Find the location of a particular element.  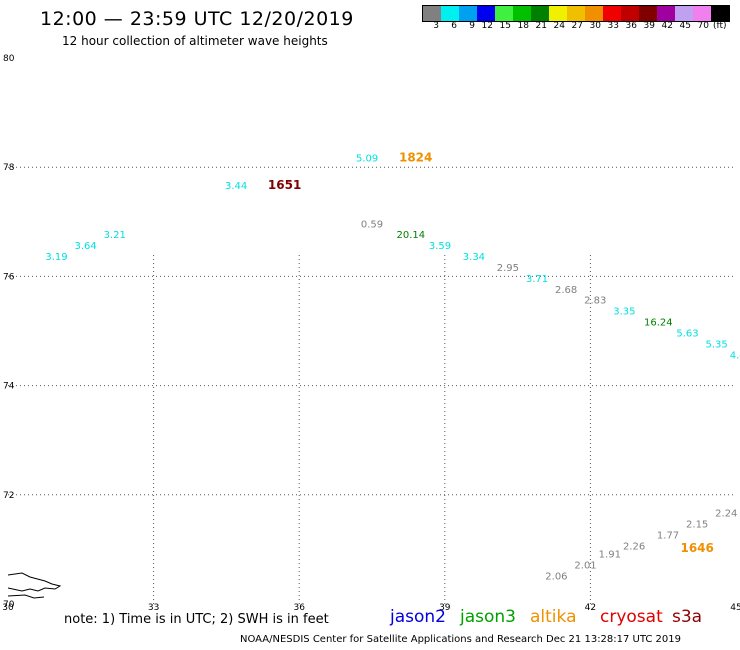

wave-height-label: 3.59 is located at coordinates (440, 246).